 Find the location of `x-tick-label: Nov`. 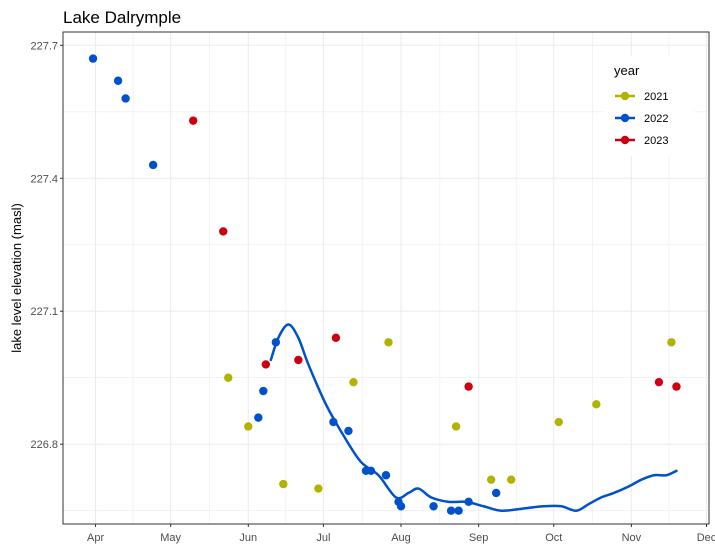

x-tick-label: Nov is located at coordinates (632, 538).